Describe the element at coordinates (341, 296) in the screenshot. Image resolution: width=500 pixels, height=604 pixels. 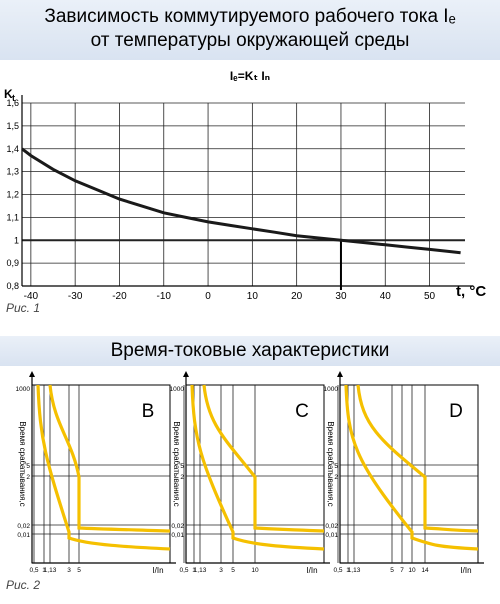
I see `x-tick-label: 30` at that location.